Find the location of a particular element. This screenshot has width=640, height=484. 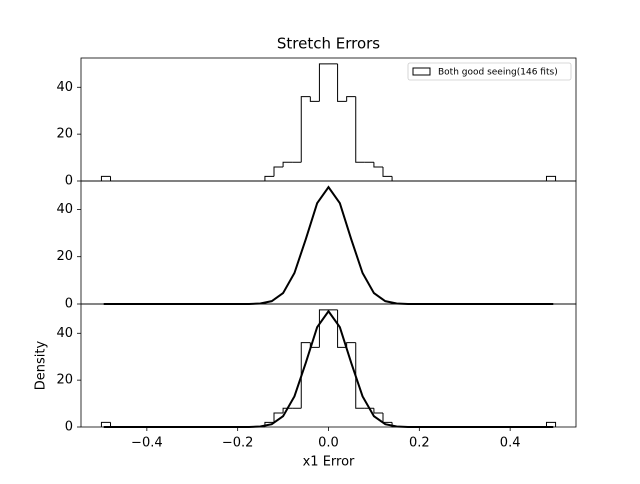

x-tick-label: 0.4 is located at coordinates (510, 443).